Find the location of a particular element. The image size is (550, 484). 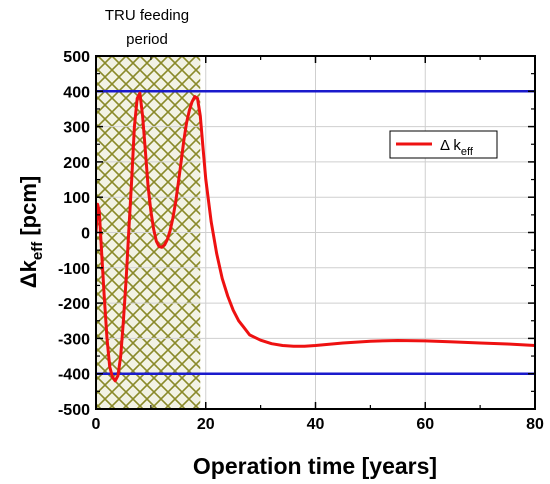

x-tick-label: 20 is located at coordinates (206, 424).